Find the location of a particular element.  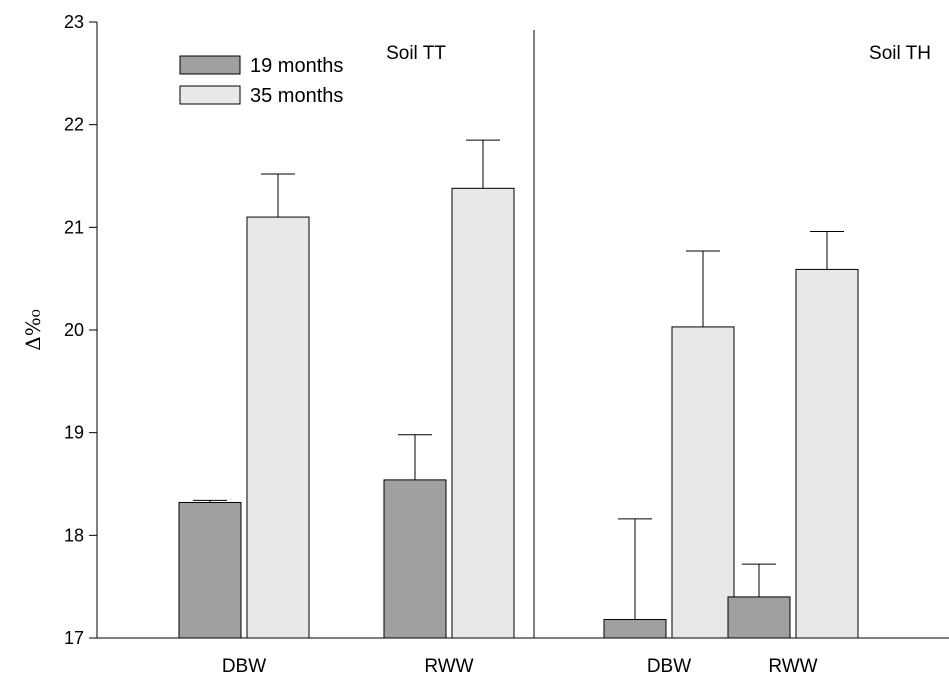

y-tick-label: 22 is located at coordinates (74, 125).